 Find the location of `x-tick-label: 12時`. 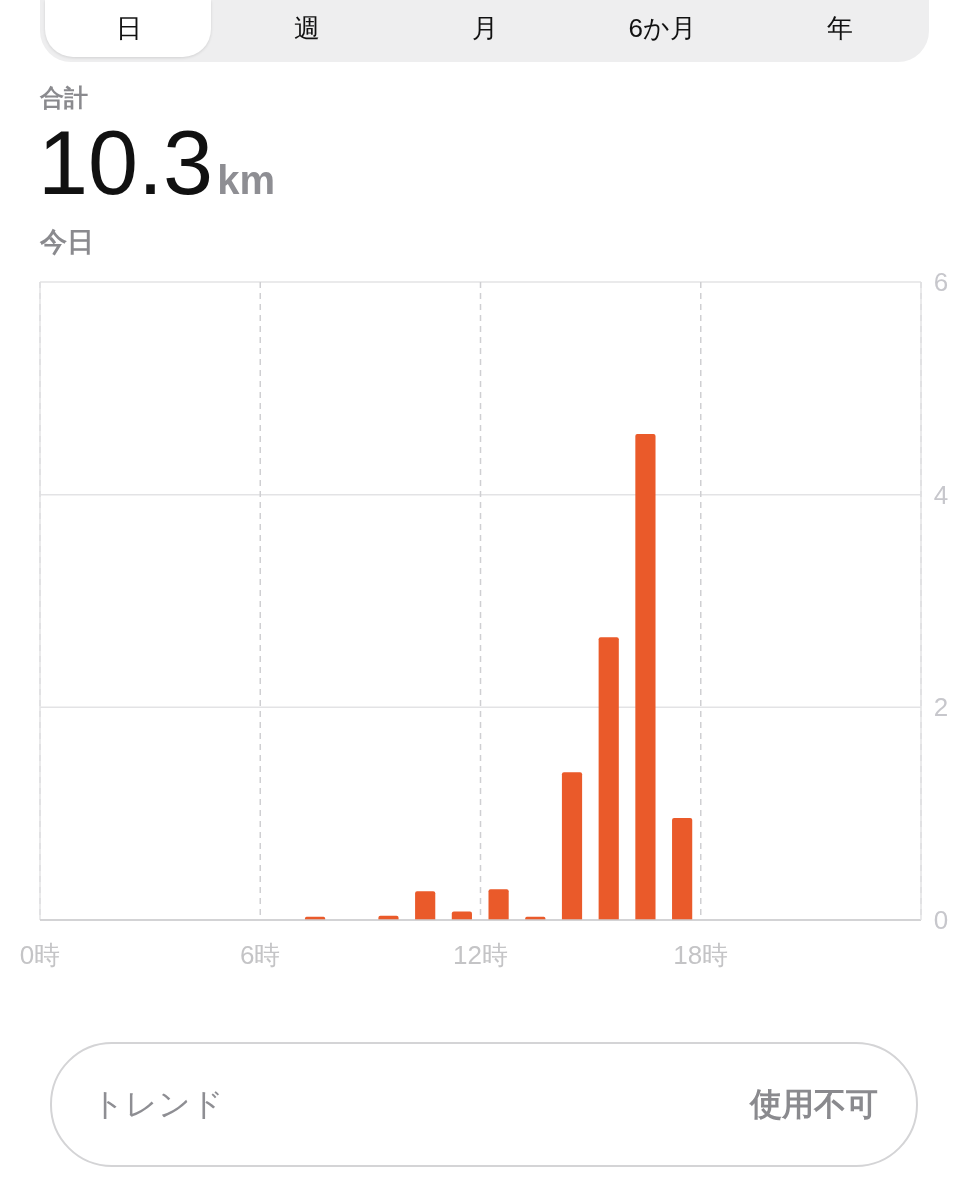

x-tick-label: 12時 is located at coordinates (480, 955).